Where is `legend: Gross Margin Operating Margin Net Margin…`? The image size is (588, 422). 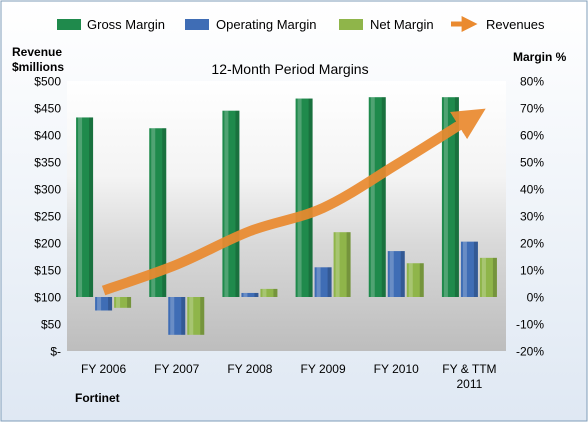
legend: Gross Margin Operating Margin Net Margin… is located at coordinates (301, 24).